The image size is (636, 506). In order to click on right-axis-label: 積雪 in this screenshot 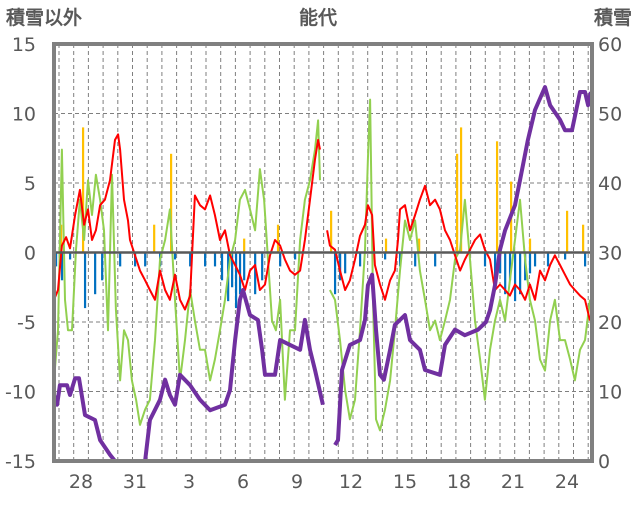, I will do `click(613, 17)`.